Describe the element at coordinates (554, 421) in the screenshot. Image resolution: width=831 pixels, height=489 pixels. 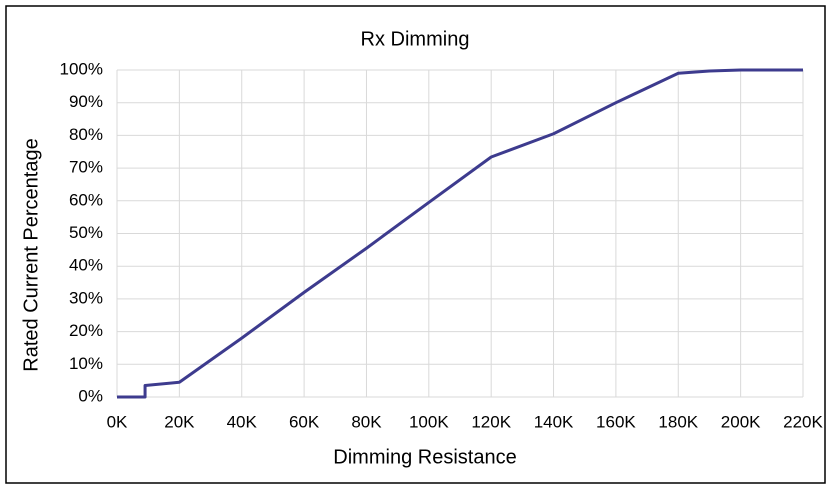
I see `x-tick-label: 140K` at that location.